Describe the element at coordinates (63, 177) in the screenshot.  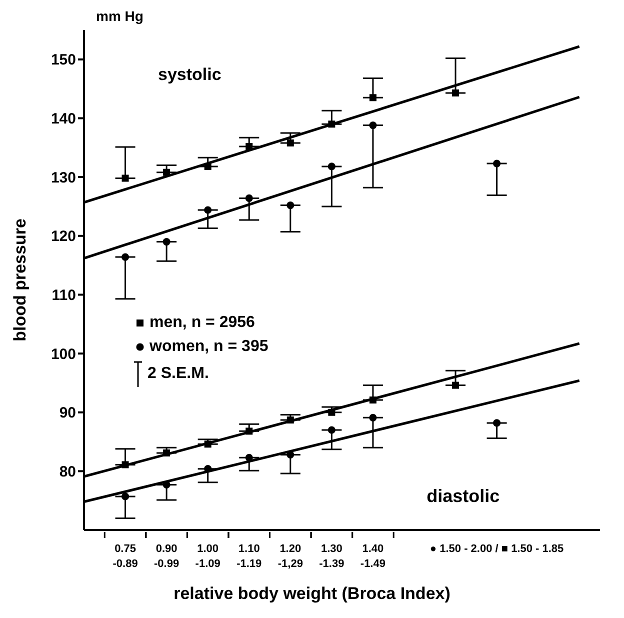
I see `y-tick-label: 130` at that location.